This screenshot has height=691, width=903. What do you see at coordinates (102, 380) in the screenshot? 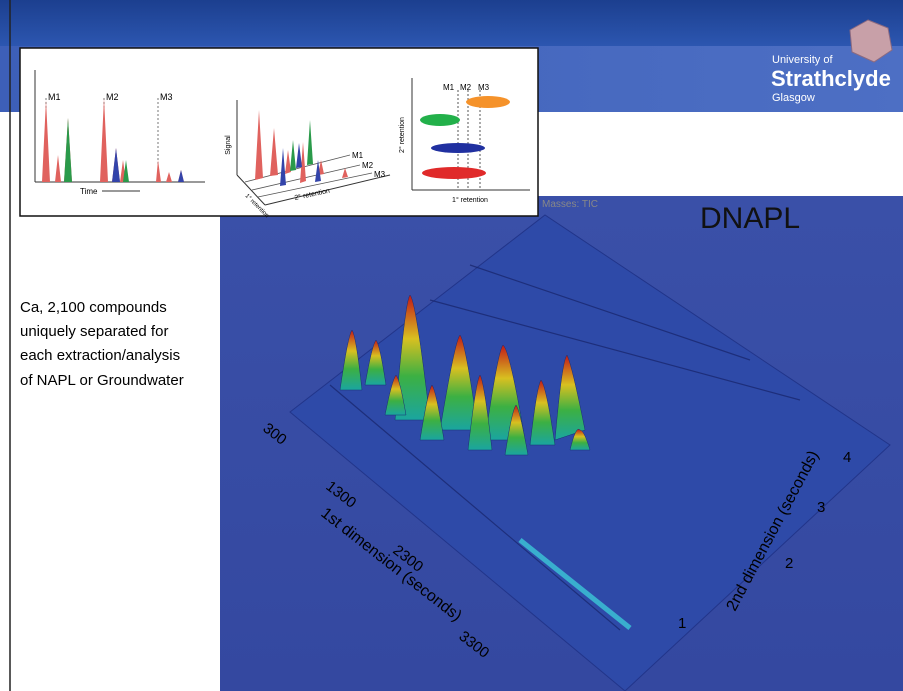
I see `text-line: of NAPL or Groundwater` at bounding box center [102, 380].